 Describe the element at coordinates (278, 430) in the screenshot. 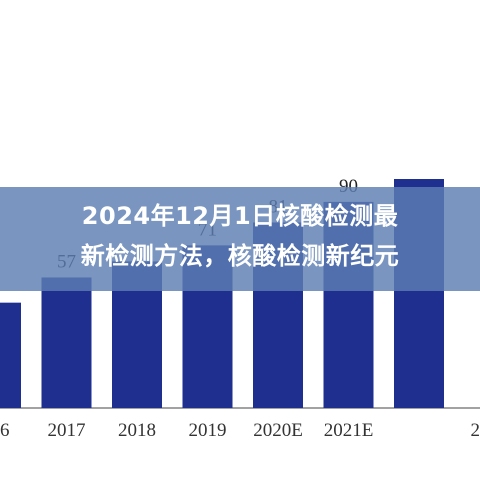

I see `tick-label-2020E: 2020E` at that location.